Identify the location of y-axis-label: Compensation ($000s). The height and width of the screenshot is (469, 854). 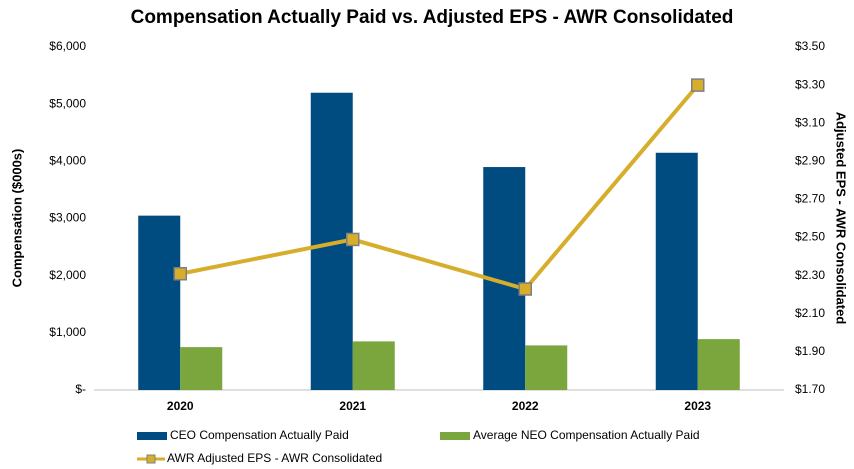
(16, 218).